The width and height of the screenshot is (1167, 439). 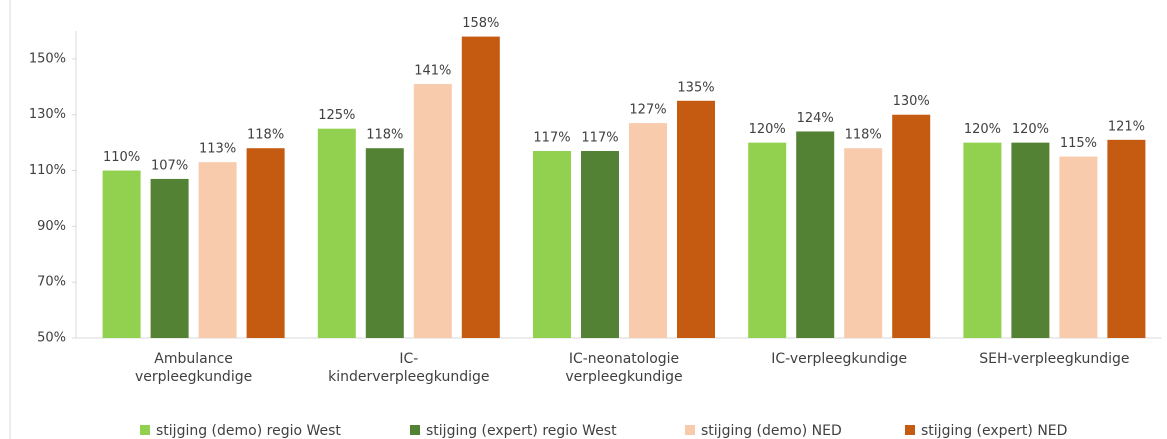 What do you see at coordinates (1054, 359) in the screenshot?
I see `x-tick-label: SEH-verpleegkundige` at bounding box center [1054, 359].